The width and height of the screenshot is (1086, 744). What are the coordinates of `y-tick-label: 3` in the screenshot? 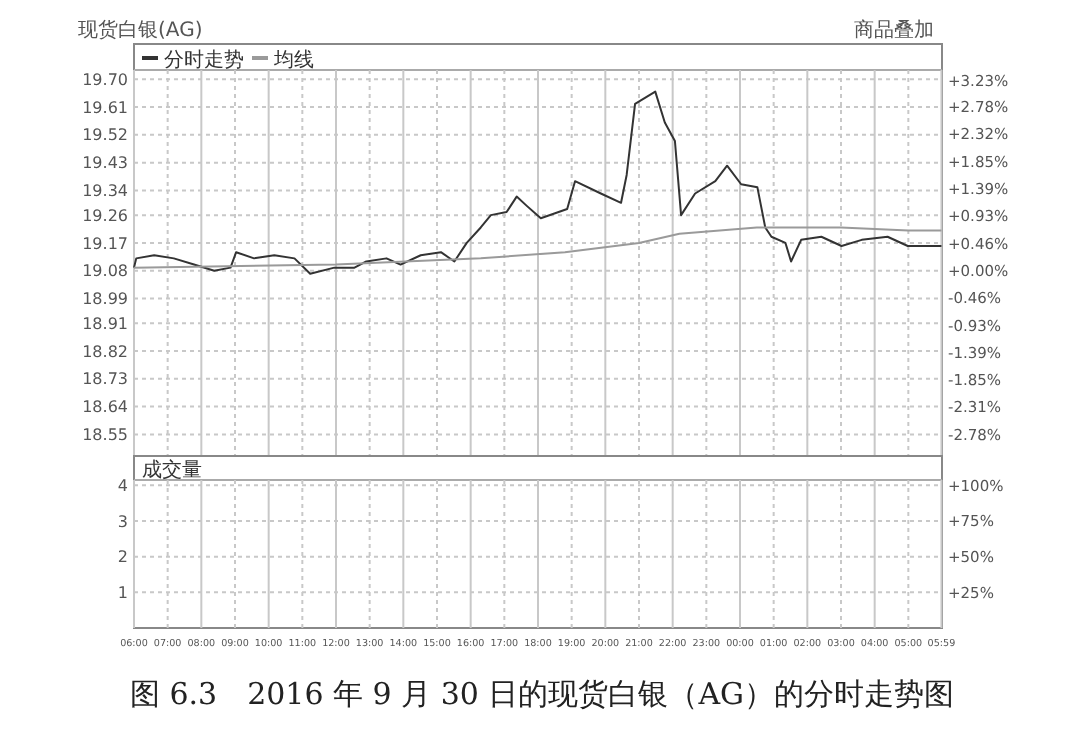 It's located at (122, 521).